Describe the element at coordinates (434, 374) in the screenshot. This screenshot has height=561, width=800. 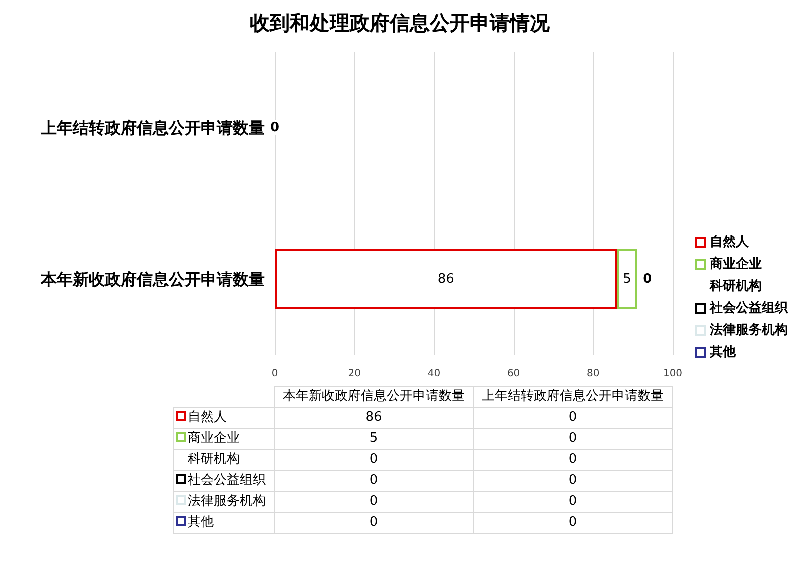
I see `x-tick-label: 40` at that location.